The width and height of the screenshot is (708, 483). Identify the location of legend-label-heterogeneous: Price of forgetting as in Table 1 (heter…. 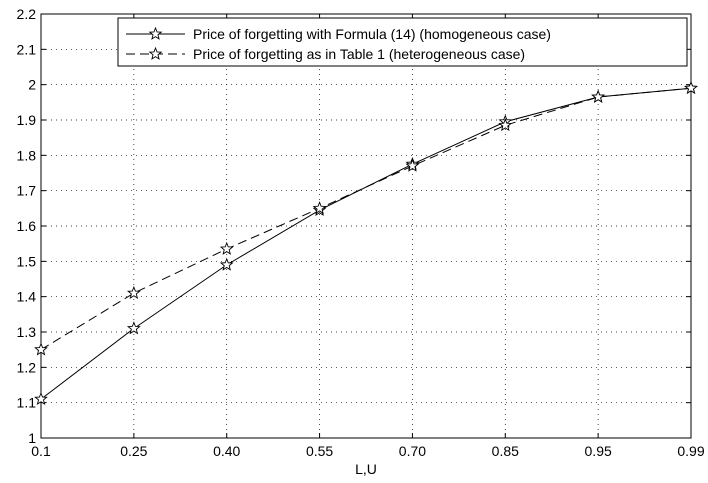
(359, 54).